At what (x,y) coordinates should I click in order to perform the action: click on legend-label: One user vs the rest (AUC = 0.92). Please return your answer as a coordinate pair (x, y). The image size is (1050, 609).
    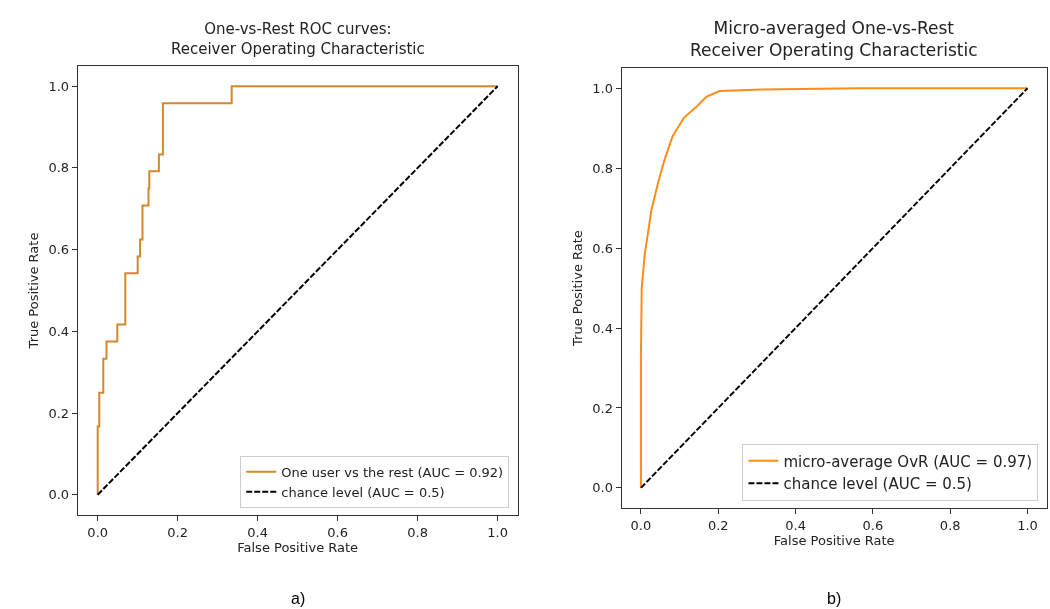
    Looking at the image, I should click on (392, 472).